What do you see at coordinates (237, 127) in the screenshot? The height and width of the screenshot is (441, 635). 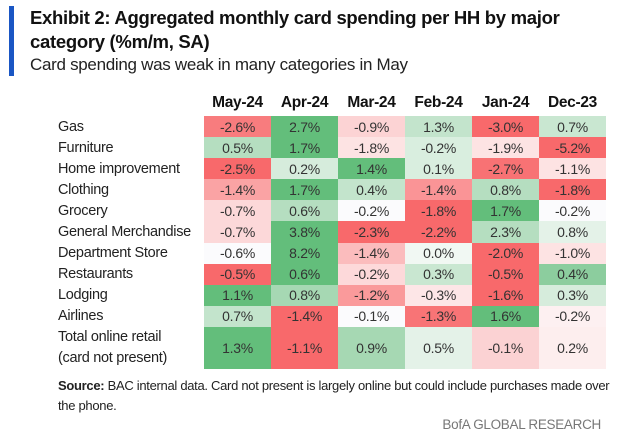 I see `heatmap-cell: -2.6%` at bounding box center [237, 127].